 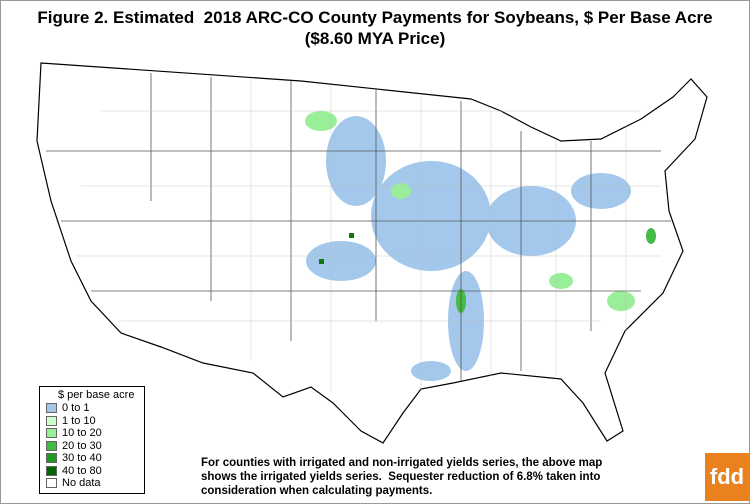 What do you see at coordinates (82, 458) in the screenshot?
I see `legend-label: 30 to 40` at bounding box center [82, 458].